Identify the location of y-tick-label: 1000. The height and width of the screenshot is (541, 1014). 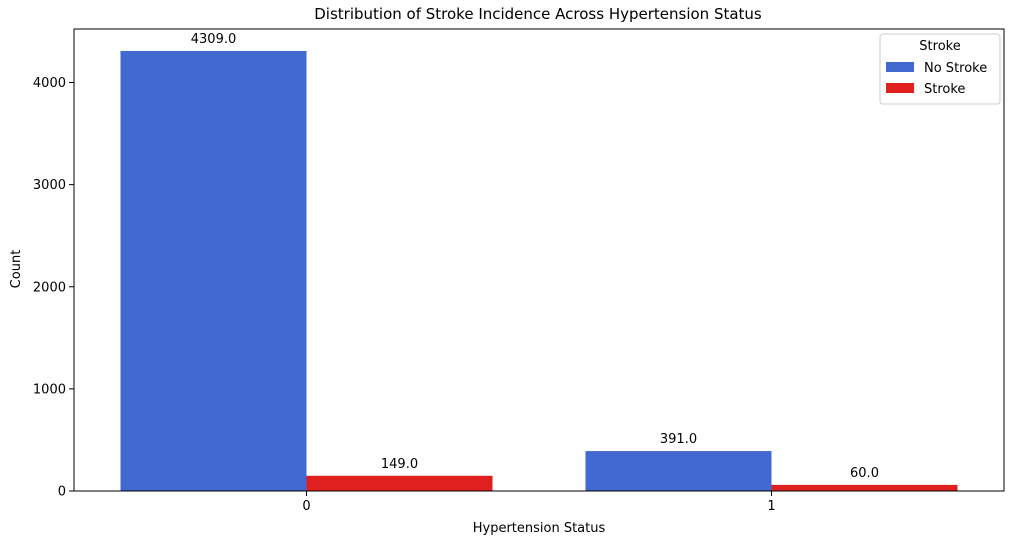
(49, 389).